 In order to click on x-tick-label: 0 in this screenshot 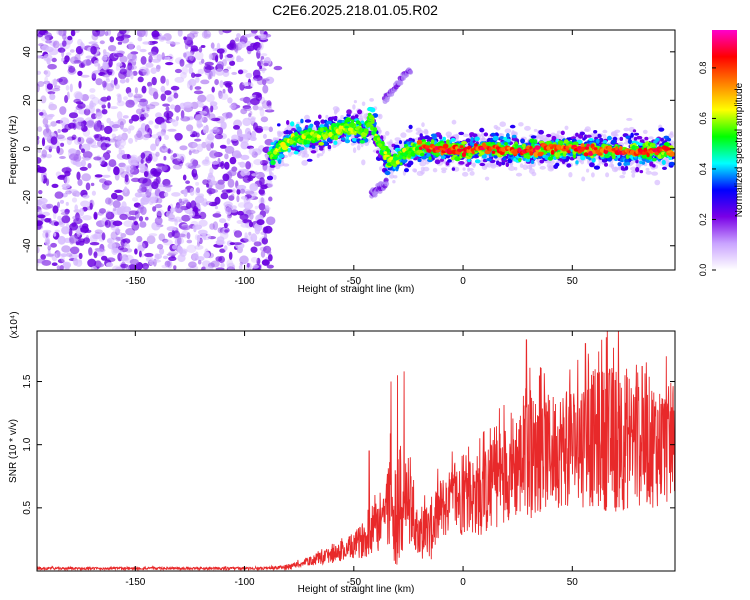, I will do `click(463, 582)`.